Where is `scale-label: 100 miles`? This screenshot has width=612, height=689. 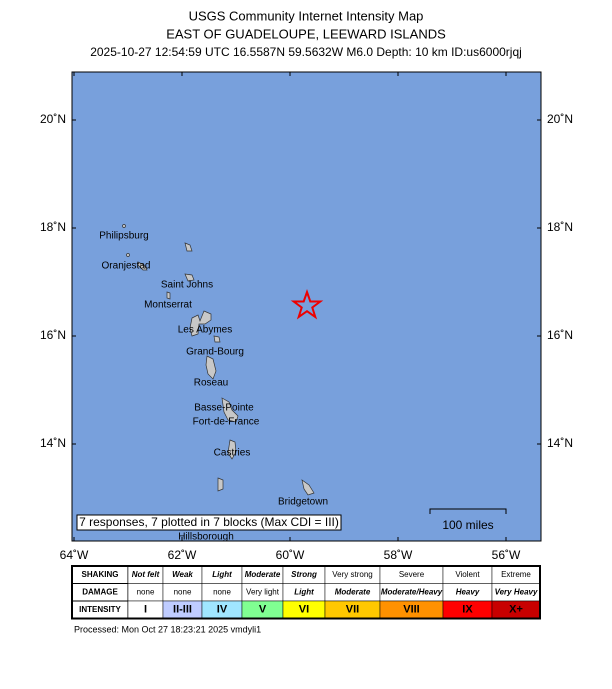 scale-label: 100 miles is located at coordinates (467, 525).